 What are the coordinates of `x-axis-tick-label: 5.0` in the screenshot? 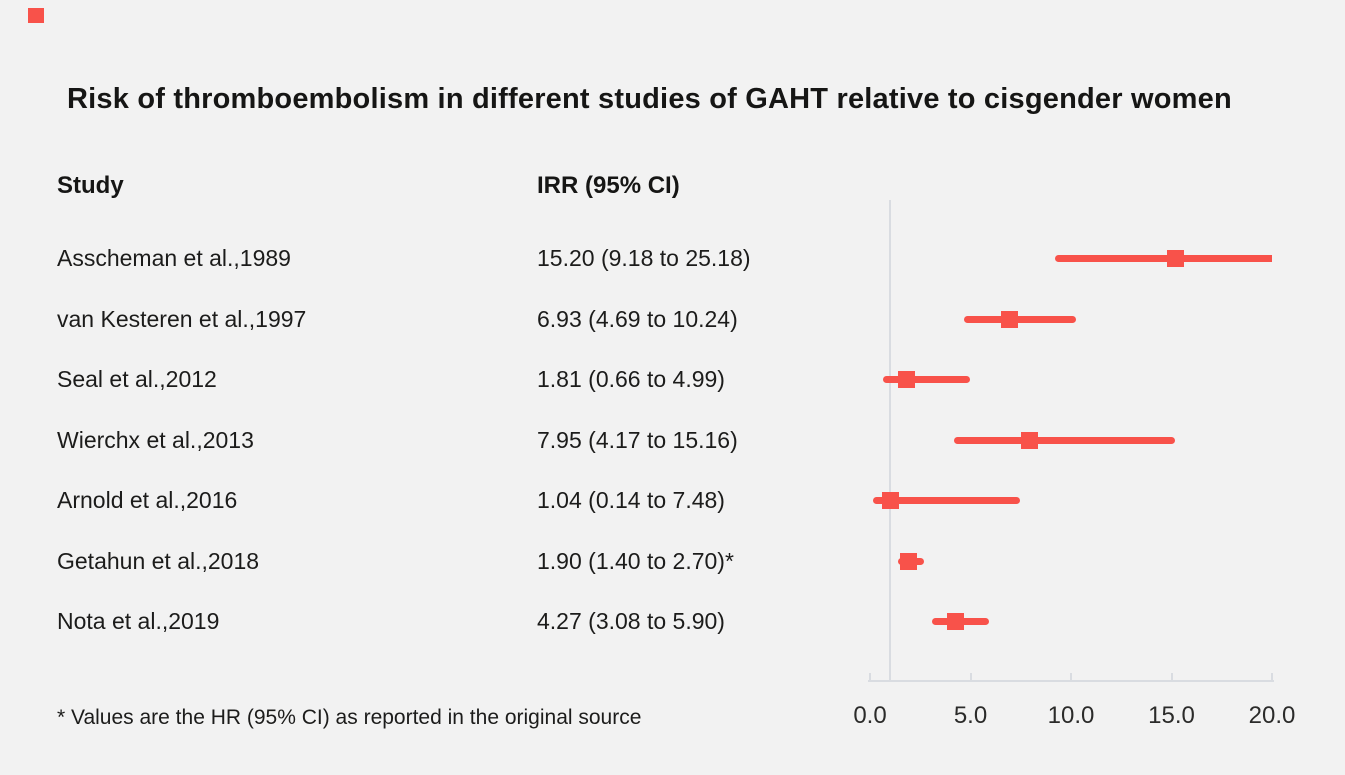 It's located at (970, 715).